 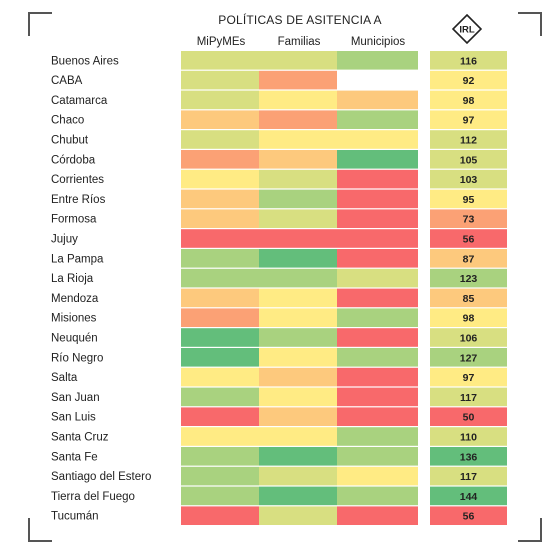 What do you see at coordinates (77, 259) in the screenshot?
I see `row-label: La Pampa` at bounding box center [77, 259].